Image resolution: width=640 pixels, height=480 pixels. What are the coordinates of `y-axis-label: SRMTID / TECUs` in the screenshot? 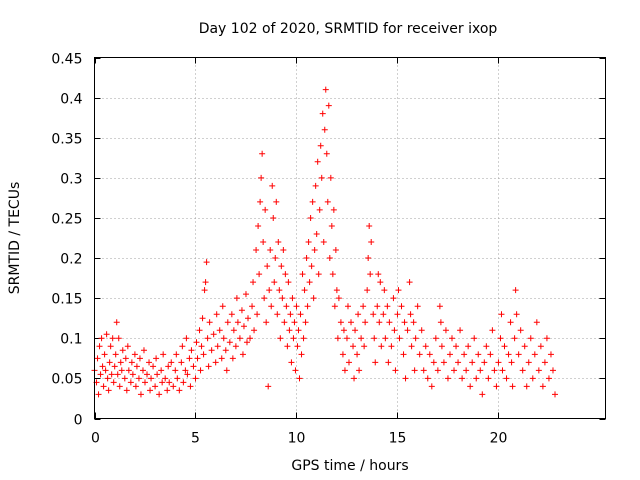 It's located at (15, 238).